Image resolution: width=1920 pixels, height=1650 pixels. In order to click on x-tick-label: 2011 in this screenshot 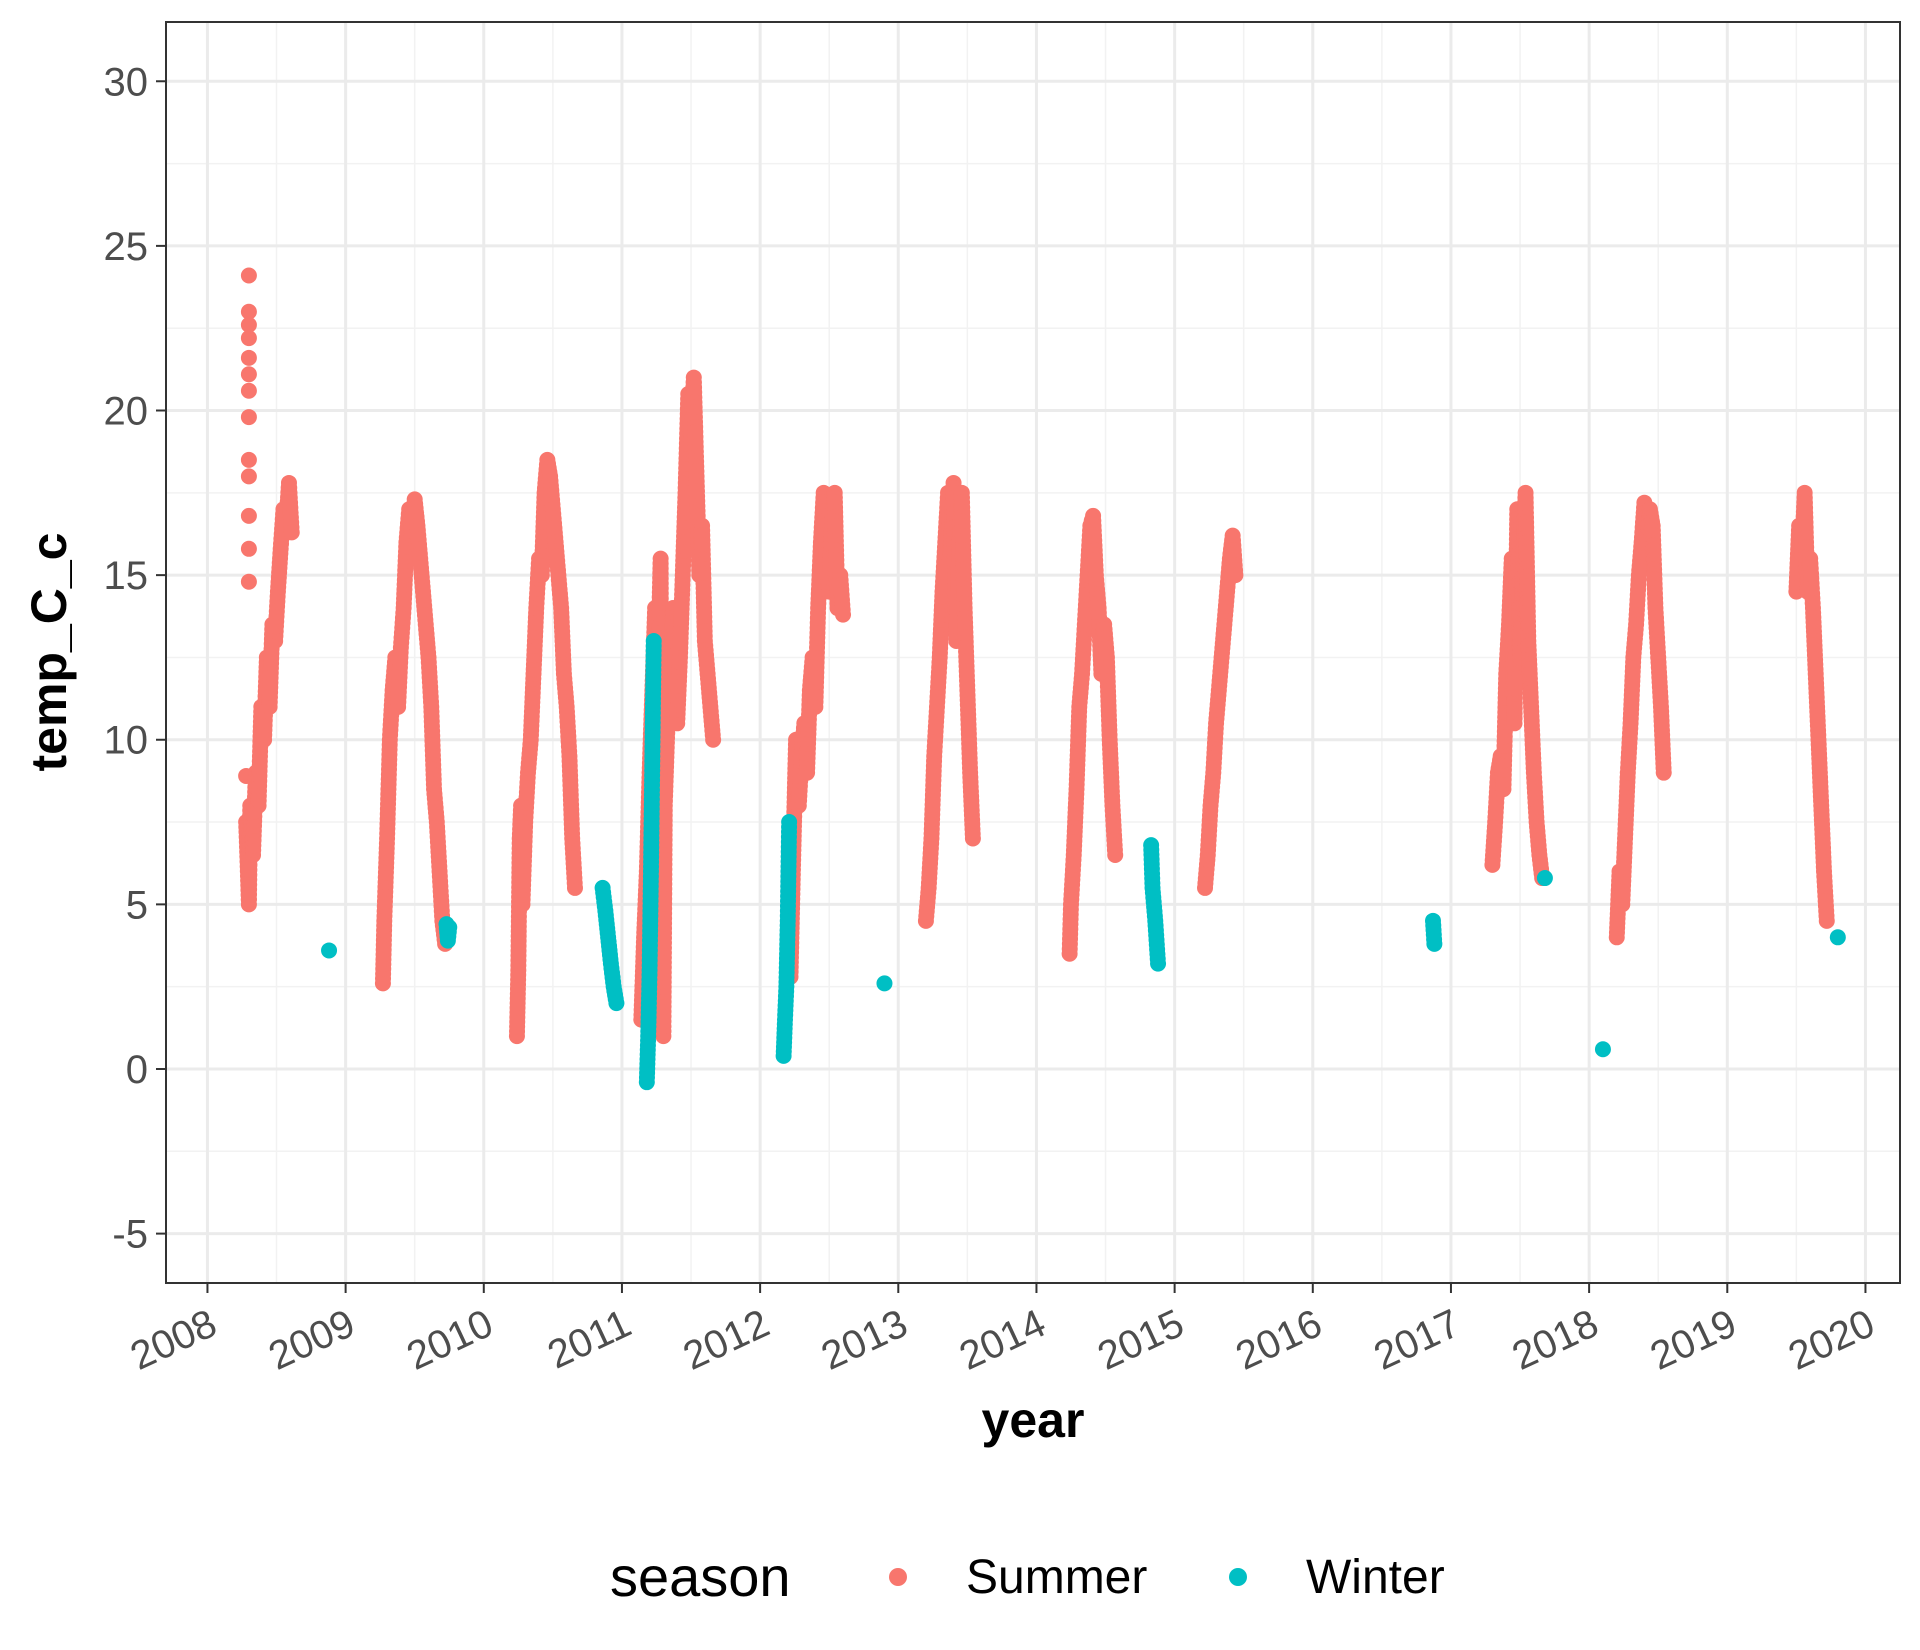, I will do `click(589, 1339)`.